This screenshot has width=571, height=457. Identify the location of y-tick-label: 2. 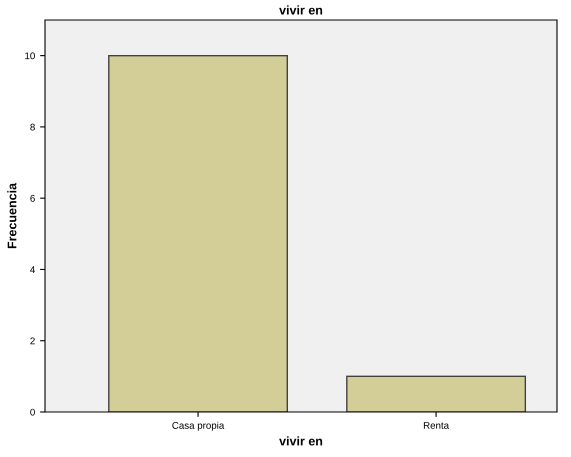
(32, 340).